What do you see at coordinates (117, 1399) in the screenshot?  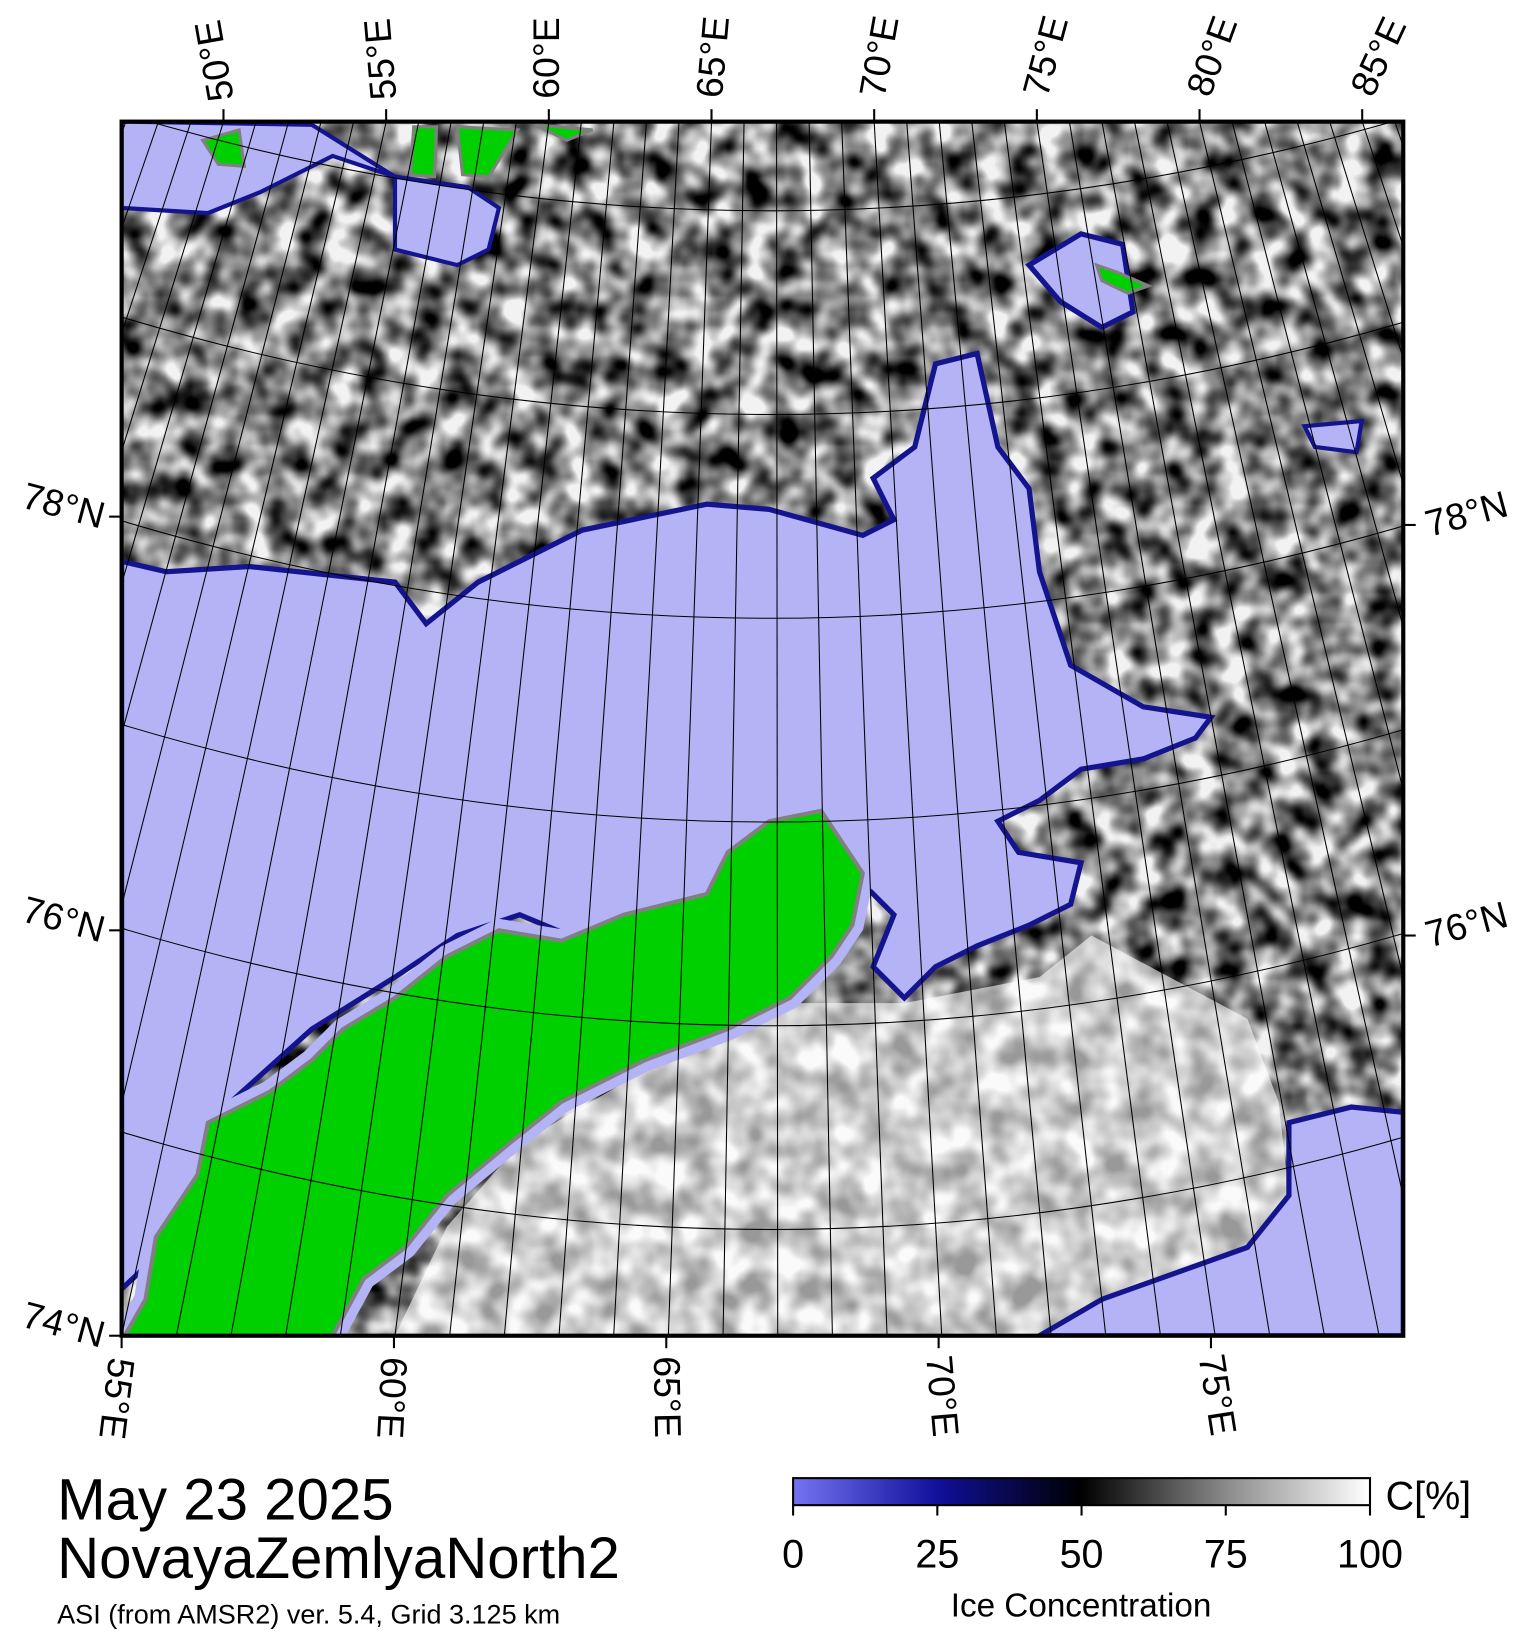 I see `bottom-lon-label: 55°E` at bounding box center [117, 1399].